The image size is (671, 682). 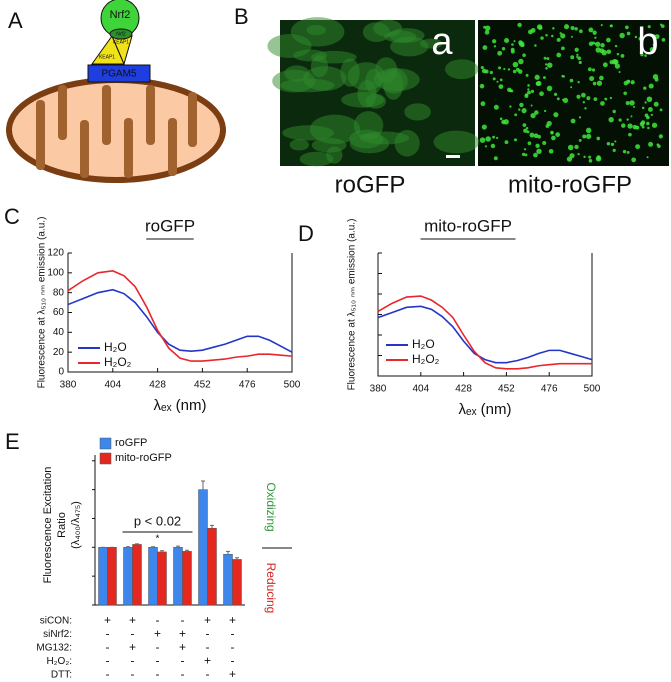 I want to click on x-tick-label: 452, so click(x=202, y=385).